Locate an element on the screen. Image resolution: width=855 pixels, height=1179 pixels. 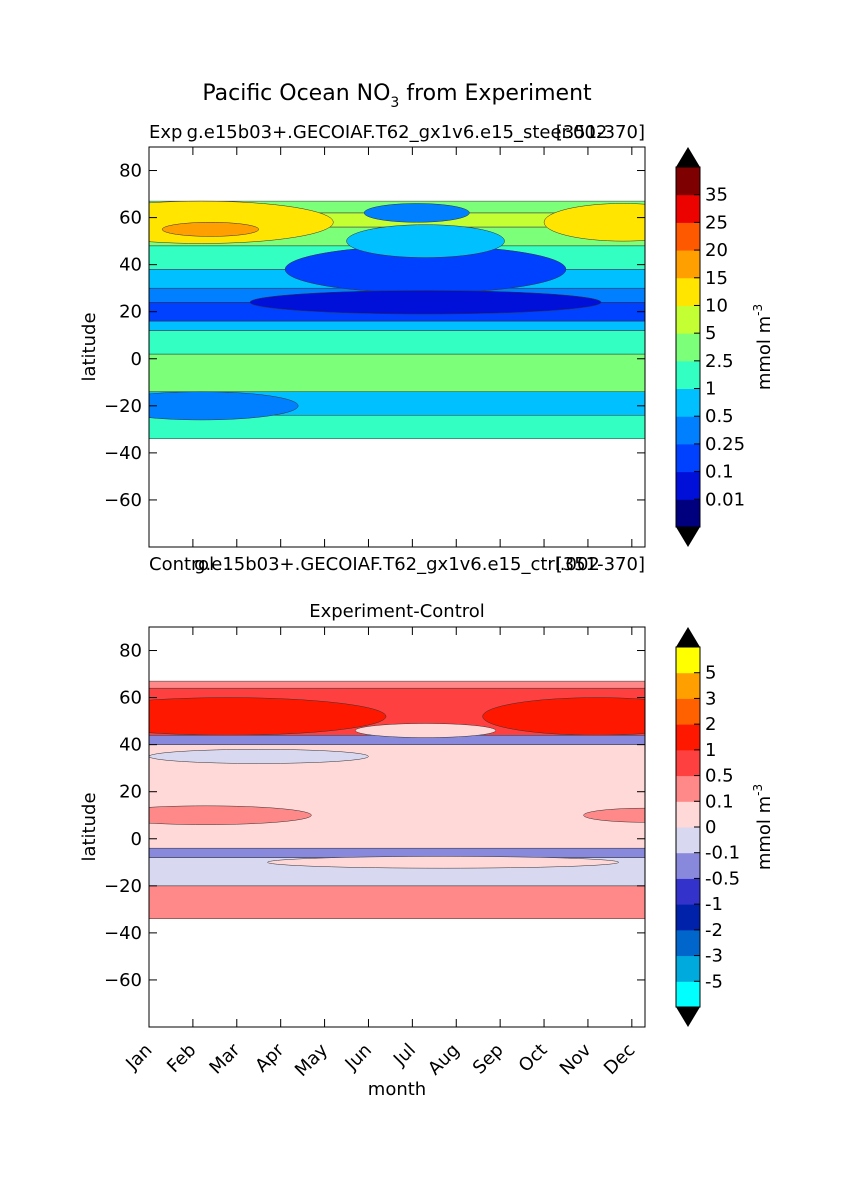
bottom-colorbar-label: mmol m-3 is located at coordinates (763, 827).